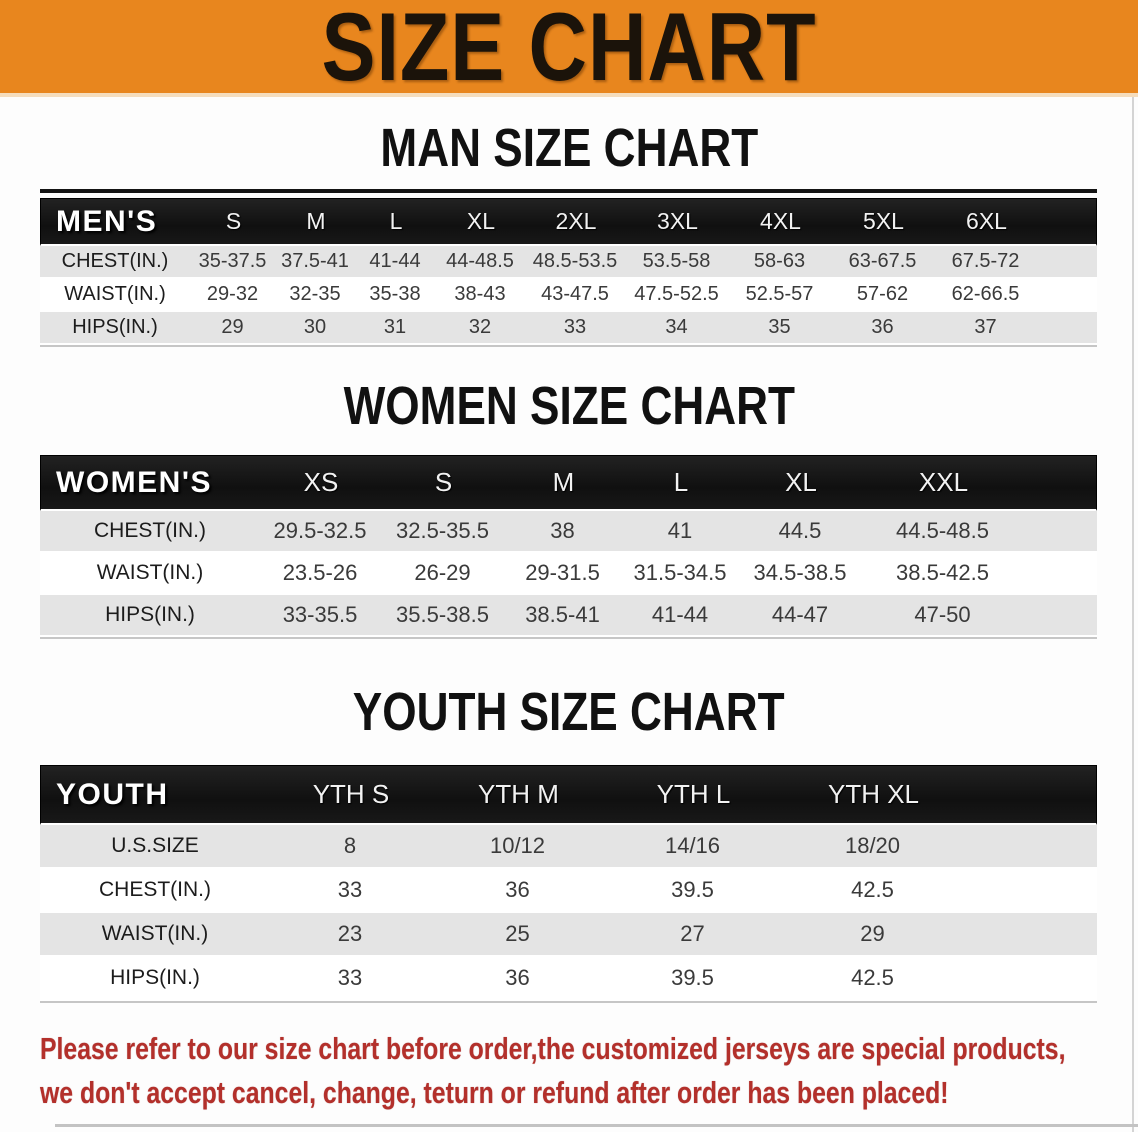  Describe the element at coordinates (568, 795) in the screenshot. I see `youth-table-header-row: YOUTH YTH S YTH M YTH L YTH XL` at that location.